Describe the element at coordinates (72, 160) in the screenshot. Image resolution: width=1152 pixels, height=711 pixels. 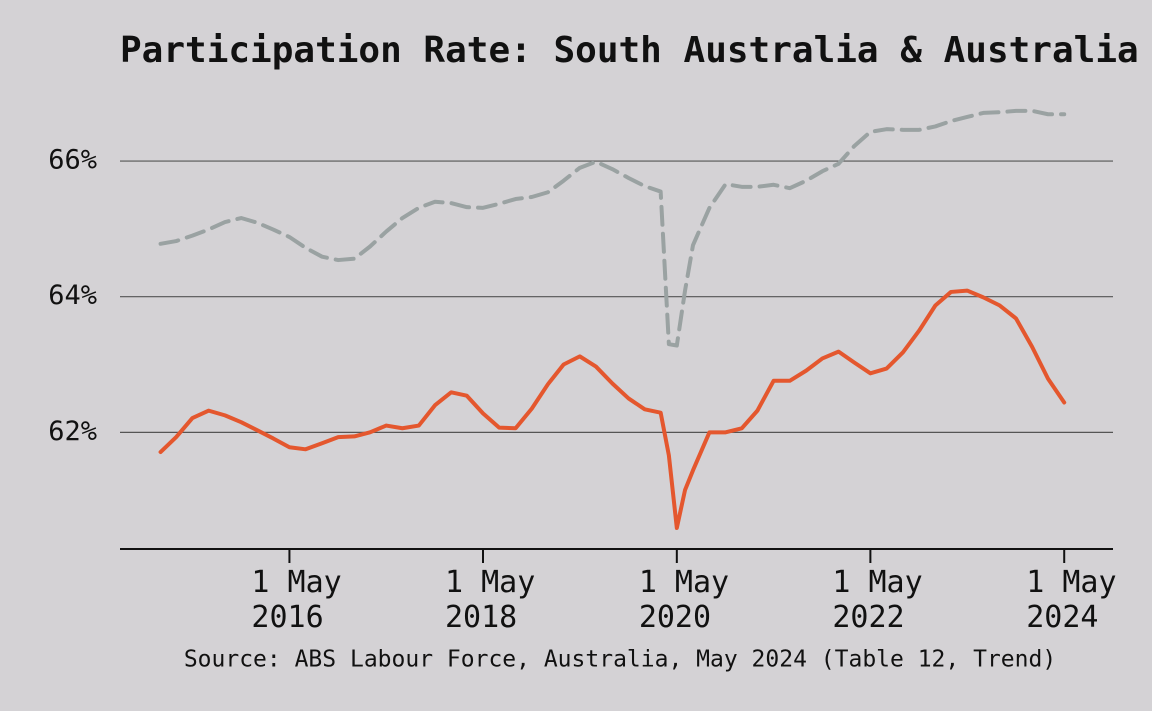
I see `y-tick-label: 66%` at that location.